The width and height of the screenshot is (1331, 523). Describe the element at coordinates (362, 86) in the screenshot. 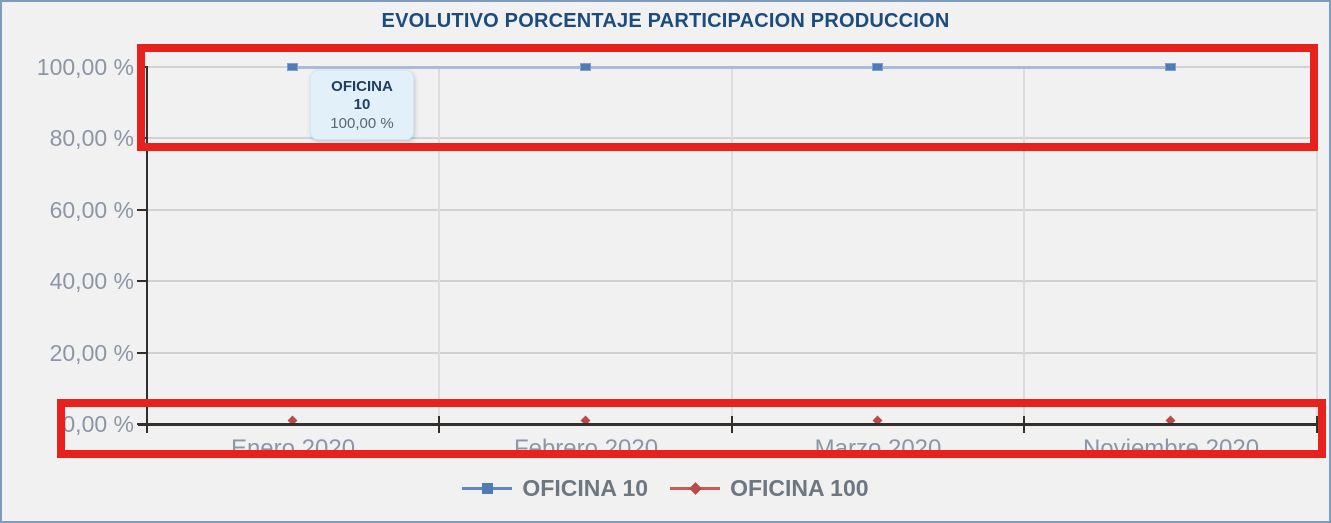

I see `tooltip-series-name: OFICINA` at that location.